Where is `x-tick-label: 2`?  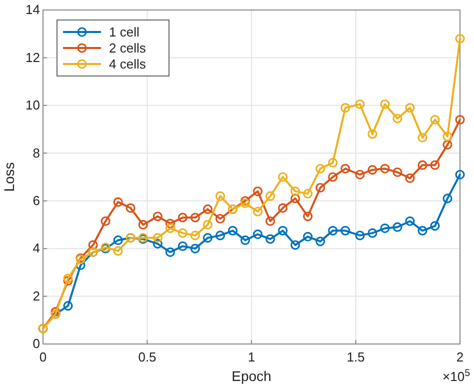
x-tick-label: 2 is located at coordinates (460, 356).